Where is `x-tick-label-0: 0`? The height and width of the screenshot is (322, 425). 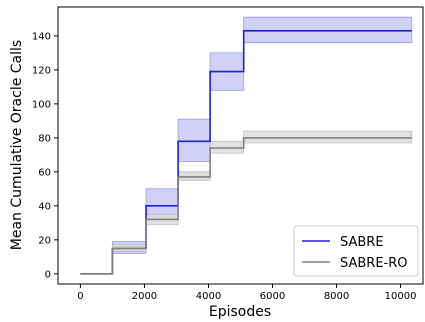 x-tick-label-0: 0 is located at coordinates (80, 296).